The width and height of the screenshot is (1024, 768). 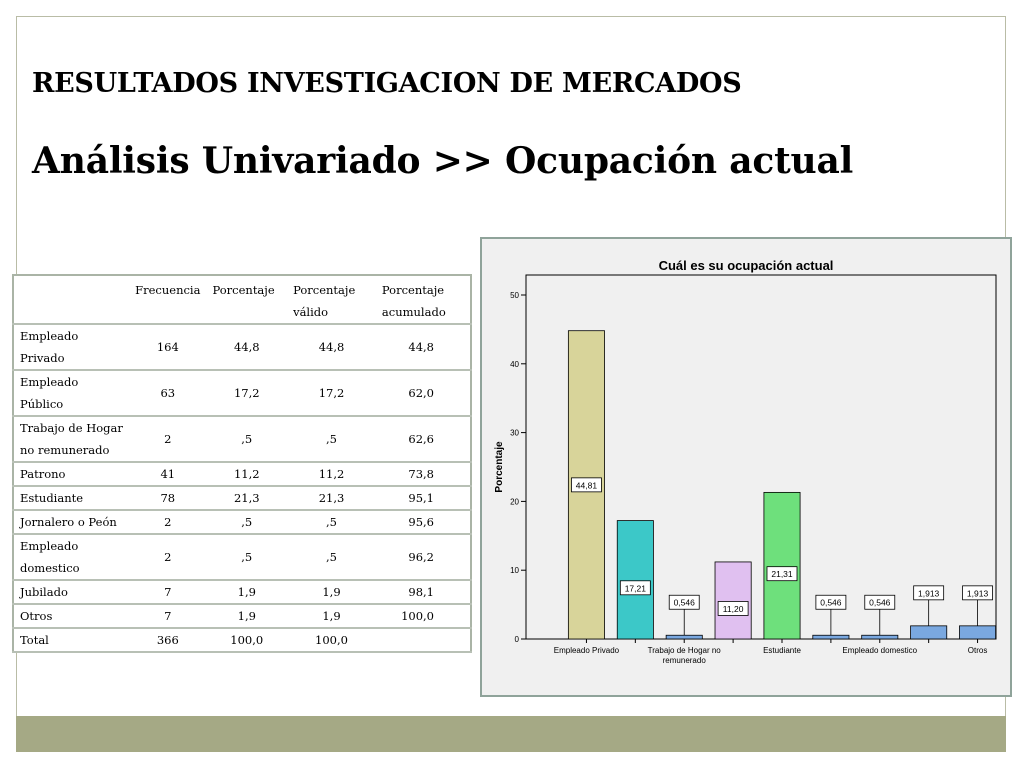 What do you see at coordinates (331, 300) in the screenshot?
I see `table-header-cell: Porcentaje válido` at bounding box center [331, 300].